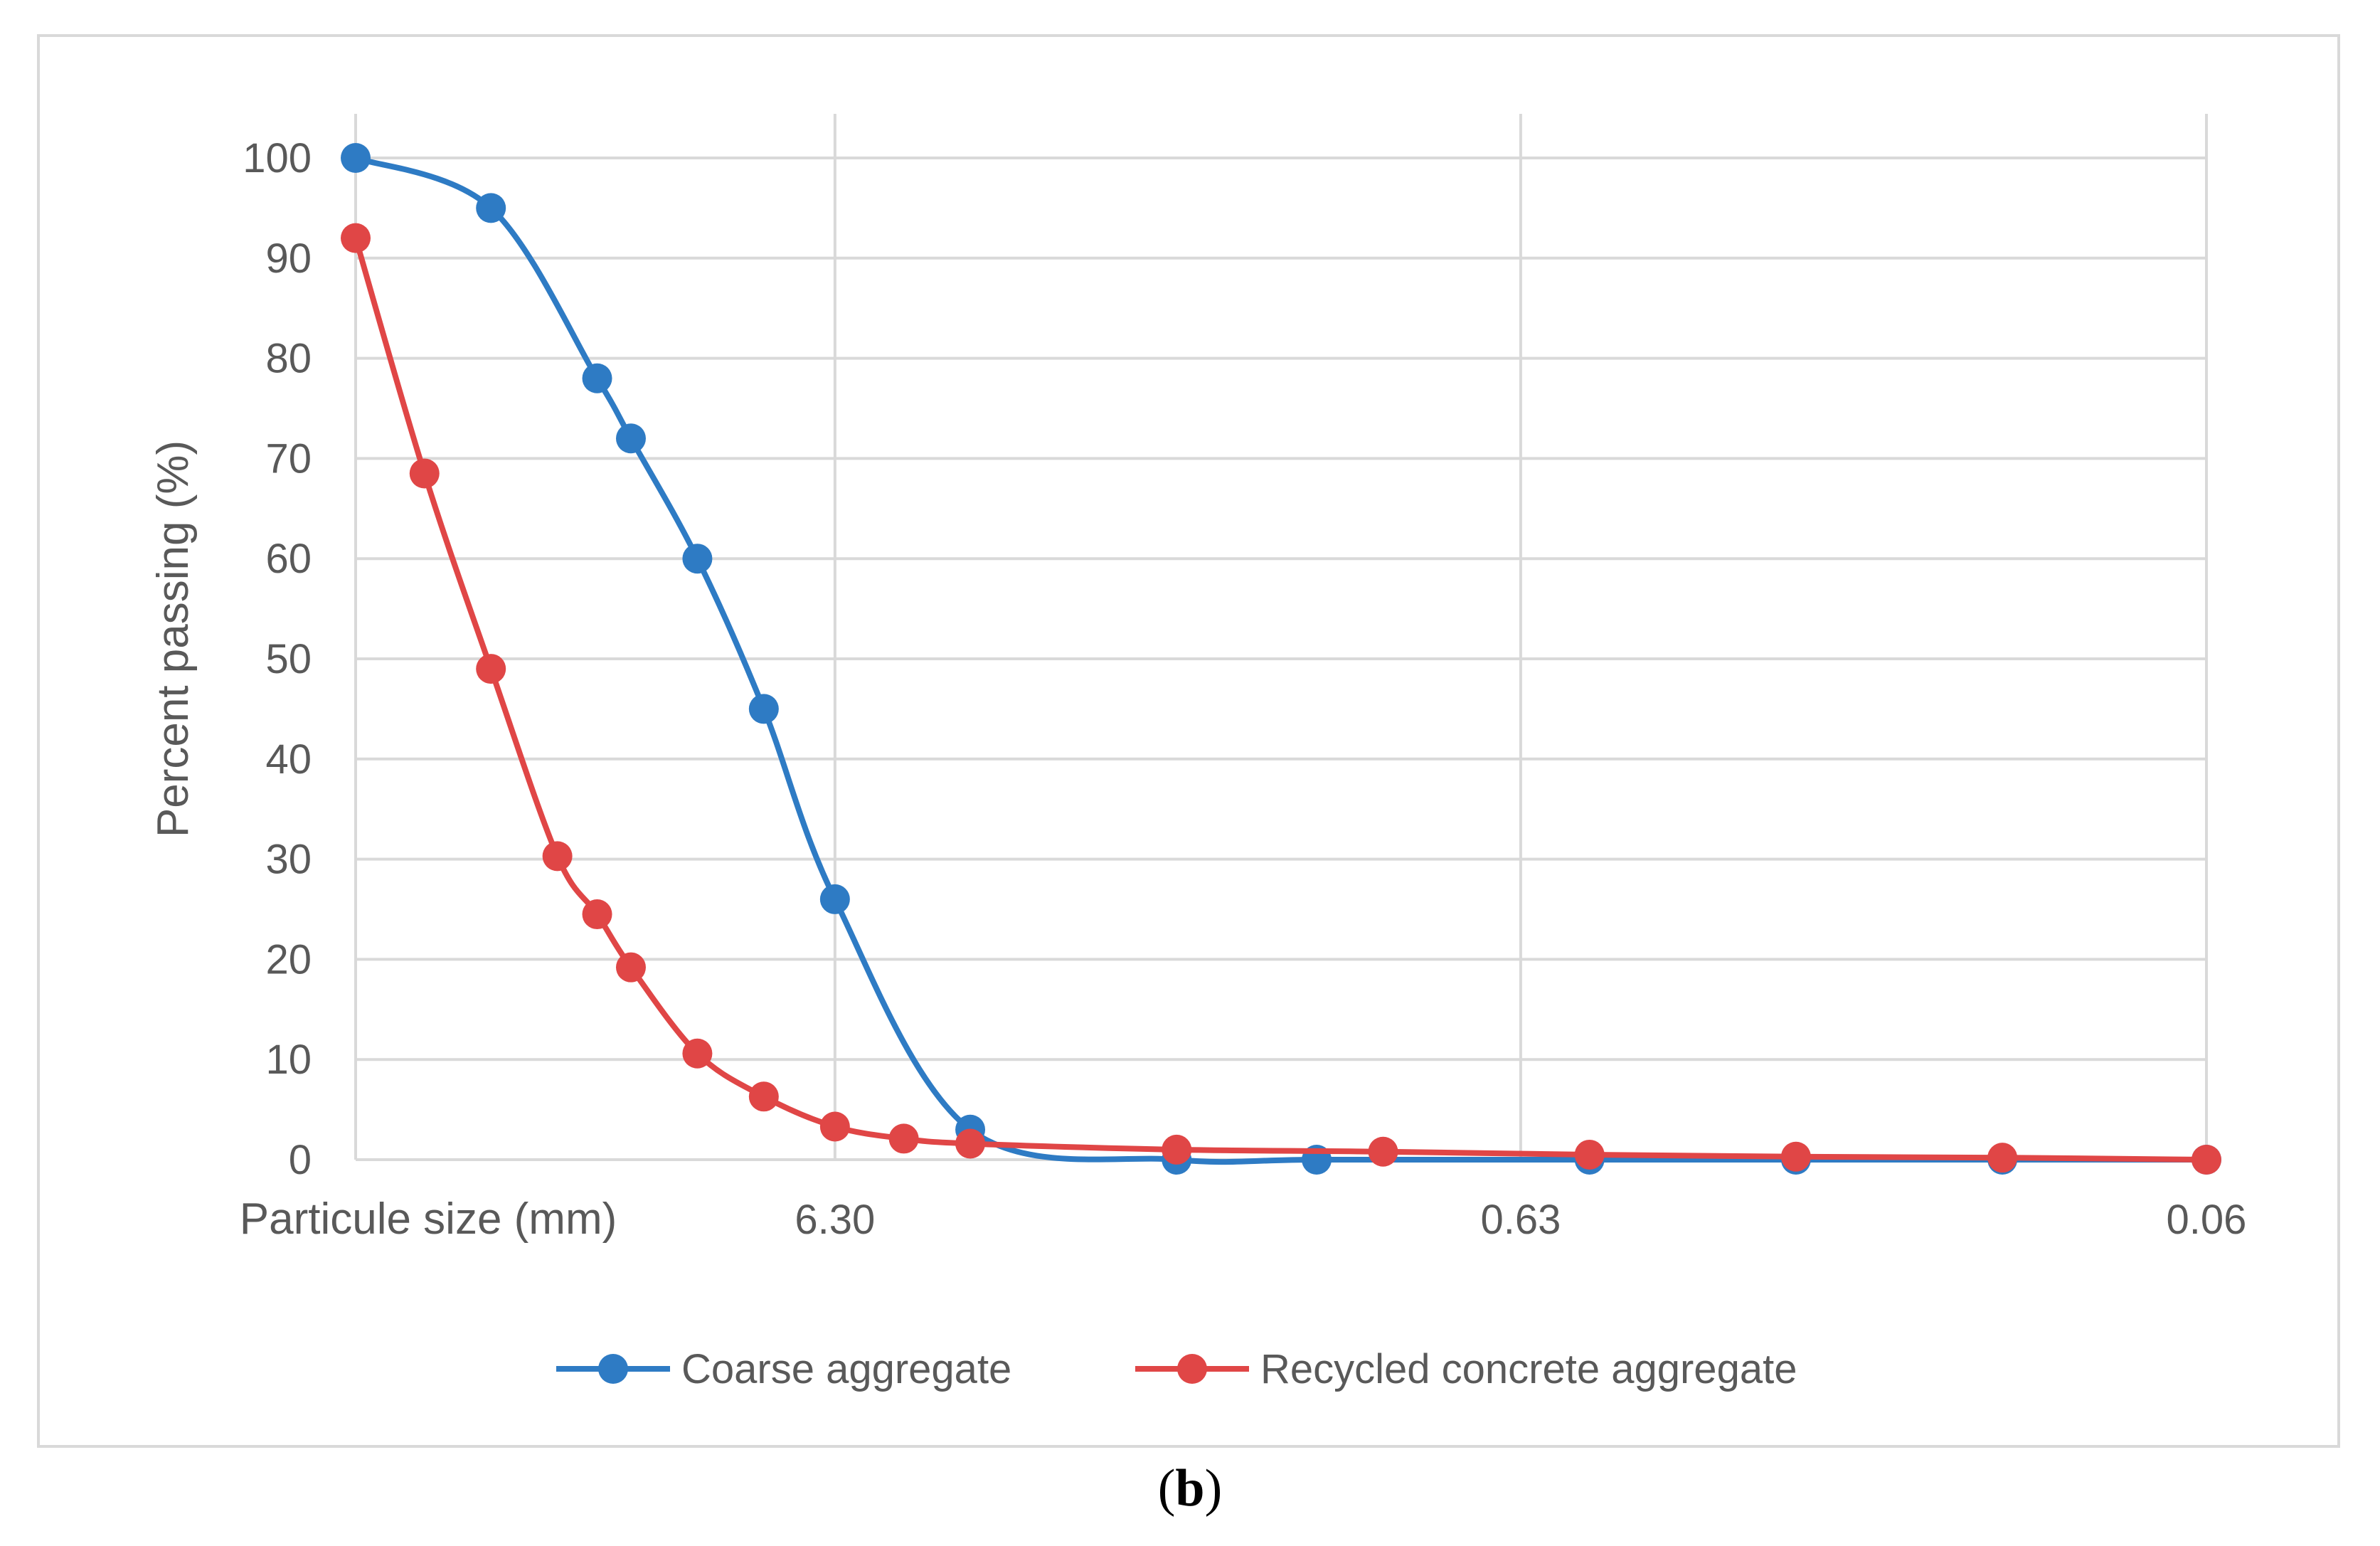 This screenshot has width=2380, height=1546. Describe the element at coordinates (1192, 1369) in the screenshot. I see `recycled-legend-marker` at that location.